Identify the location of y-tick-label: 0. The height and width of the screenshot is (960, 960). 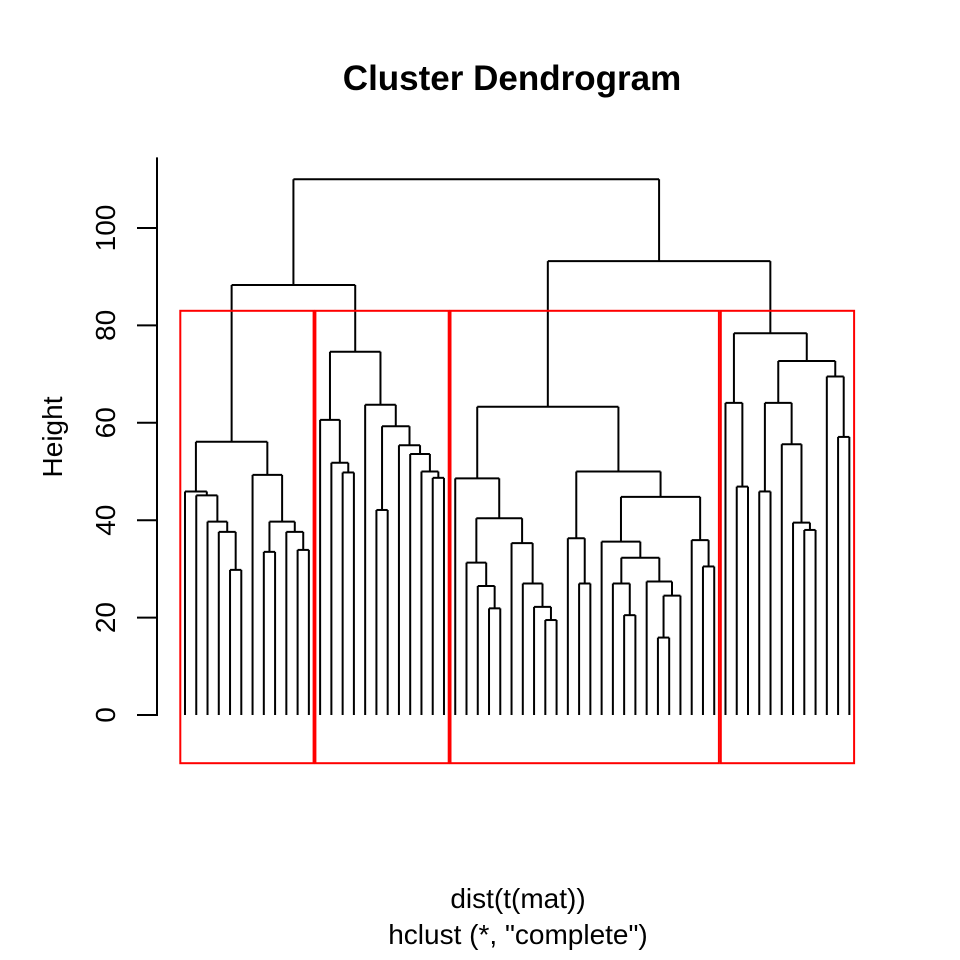
(105, 715).